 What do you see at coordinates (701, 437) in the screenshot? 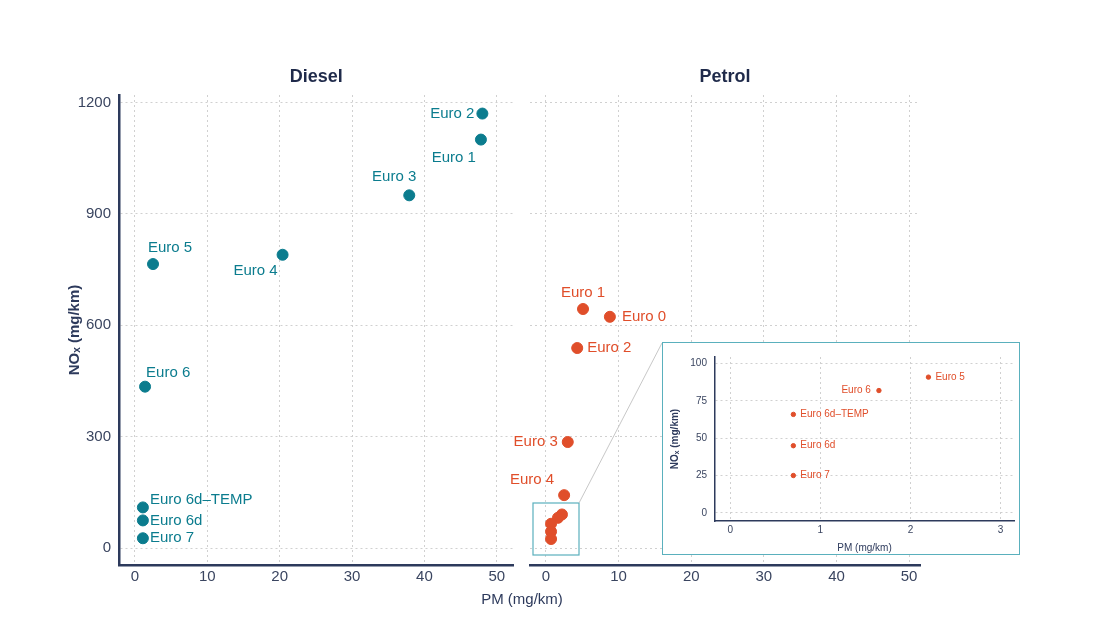
I see `y-tick-label: 50` at bounding box center [701, 437].